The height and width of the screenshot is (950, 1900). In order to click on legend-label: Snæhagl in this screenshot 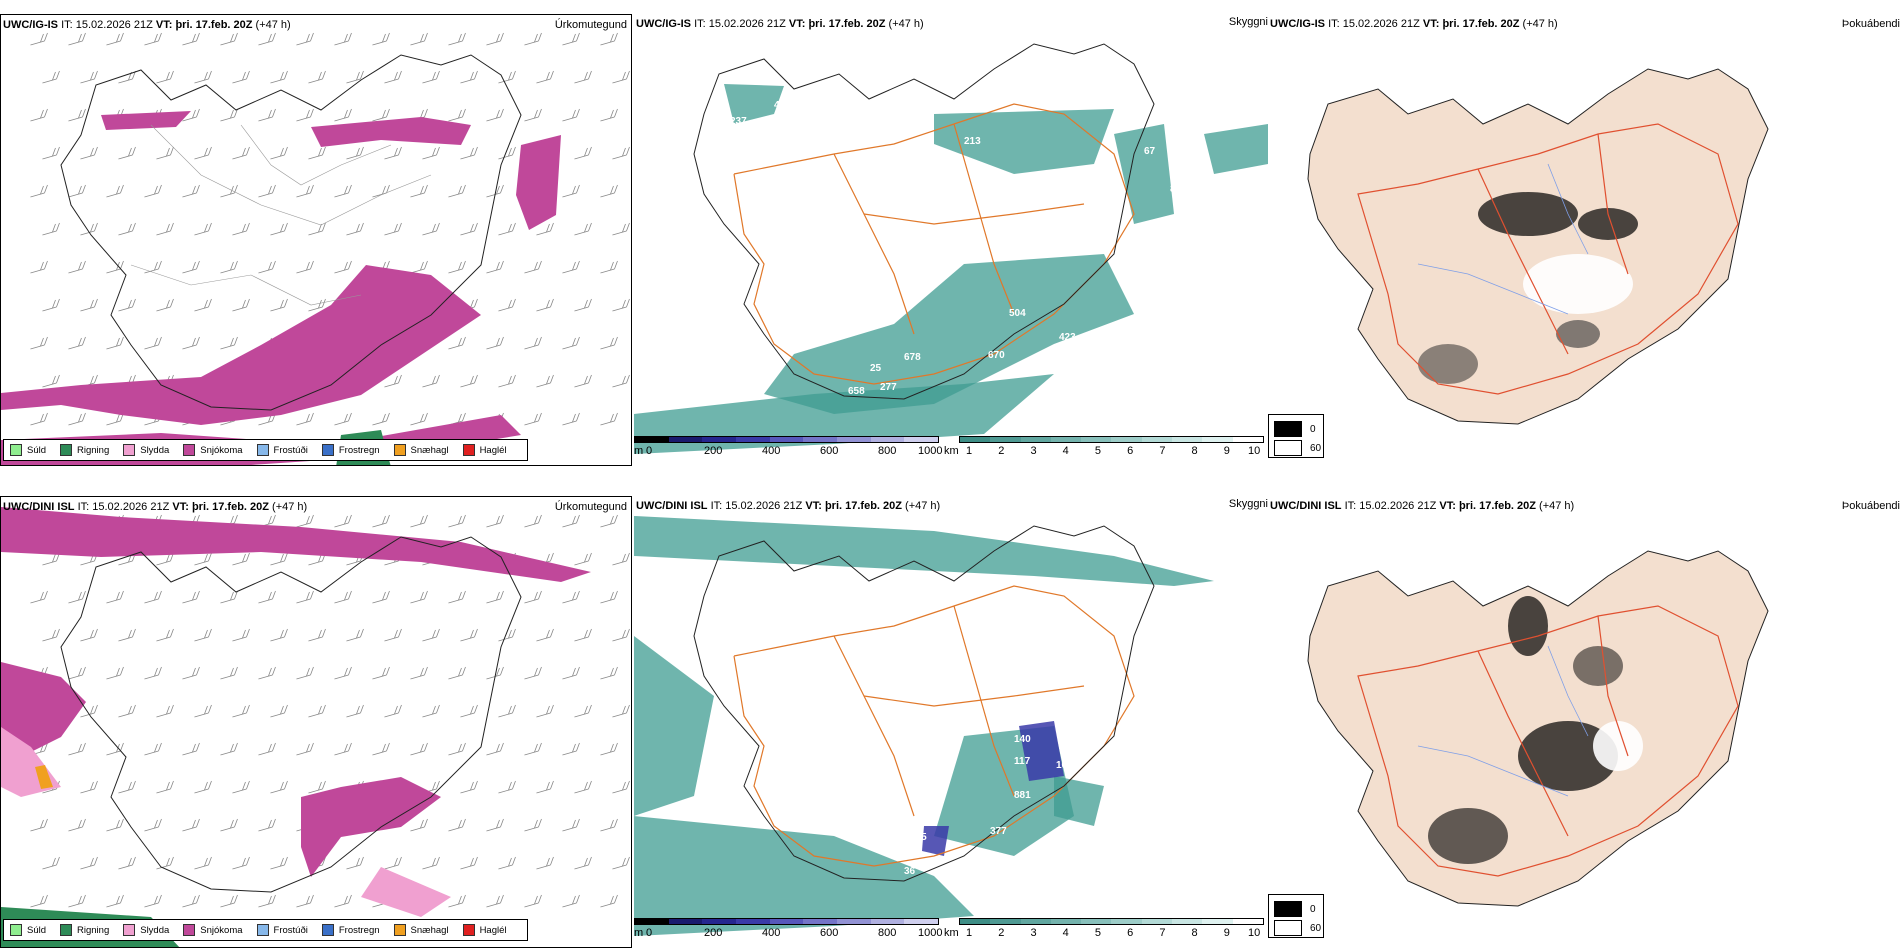, I will do `click(429, 450)`.